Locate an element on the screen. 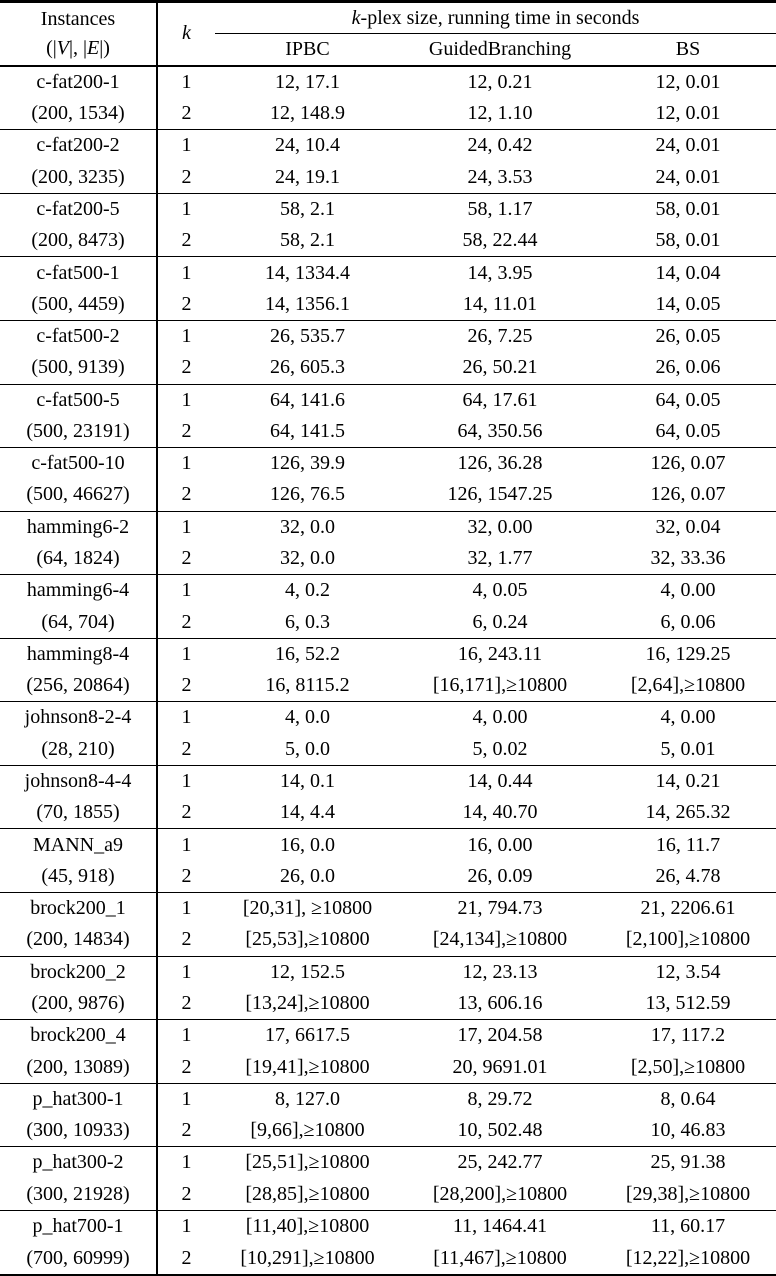 This screenshot has height=1276, width=776. ipbc-value-cell: 16, 0.0 is located at coordinates (307, 844).